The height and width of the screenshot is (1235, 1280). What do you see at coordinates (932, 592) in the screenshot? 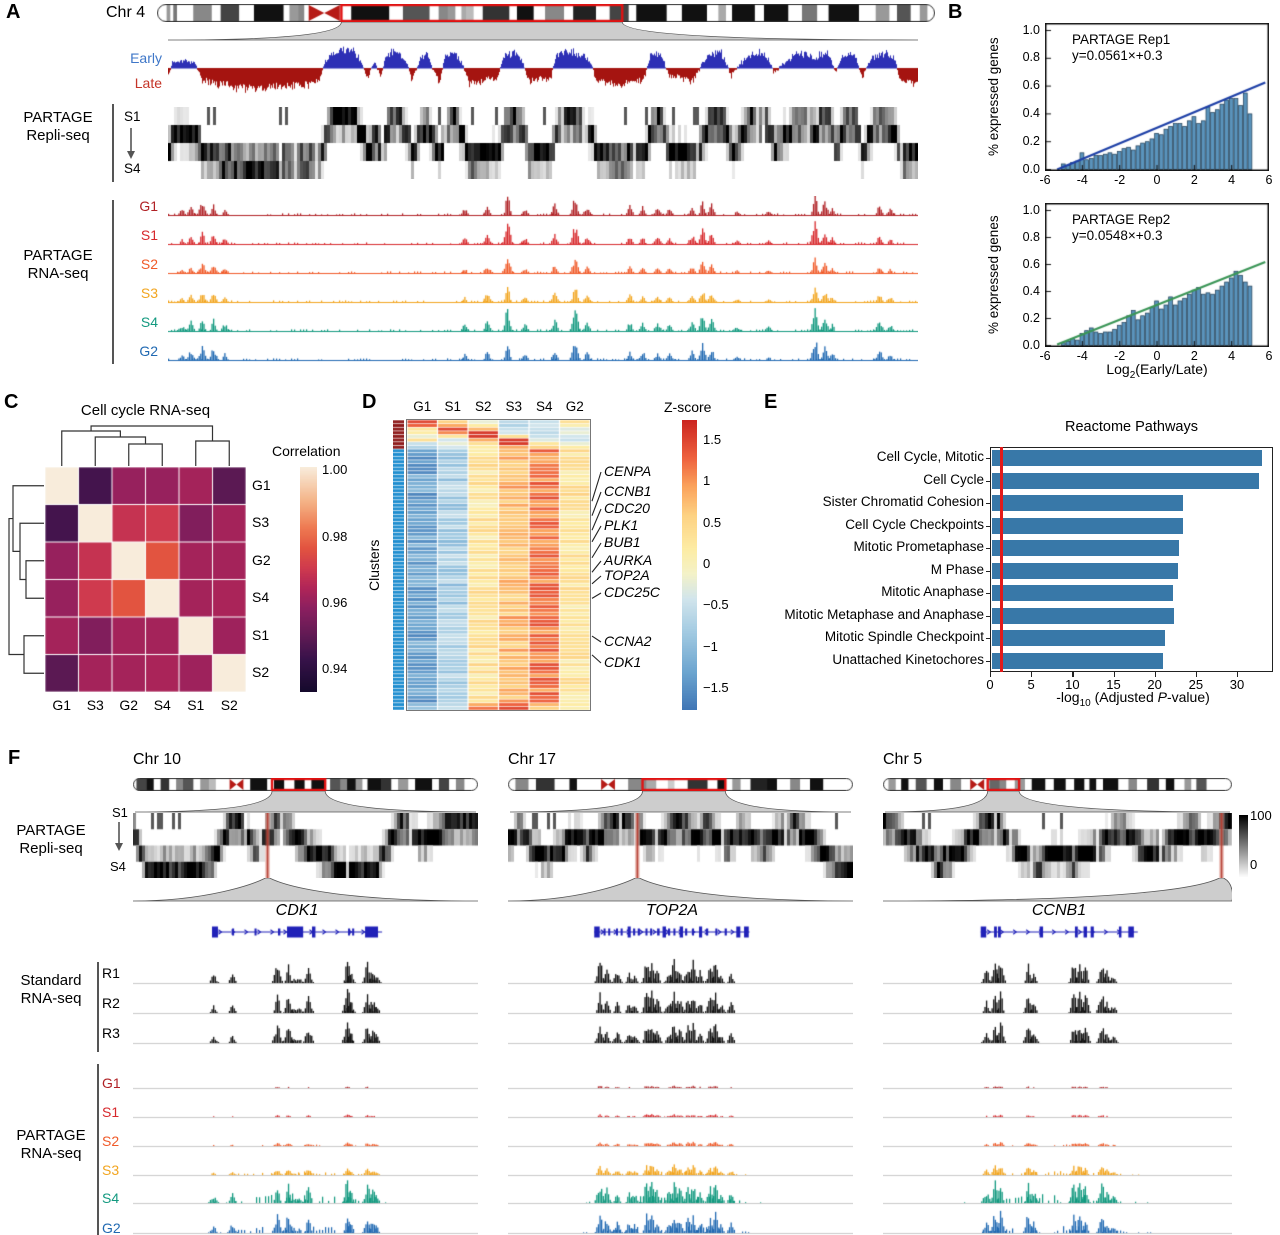
I see `e-category-6: Mitotic Anaphase` at bounding box center [932, 592].